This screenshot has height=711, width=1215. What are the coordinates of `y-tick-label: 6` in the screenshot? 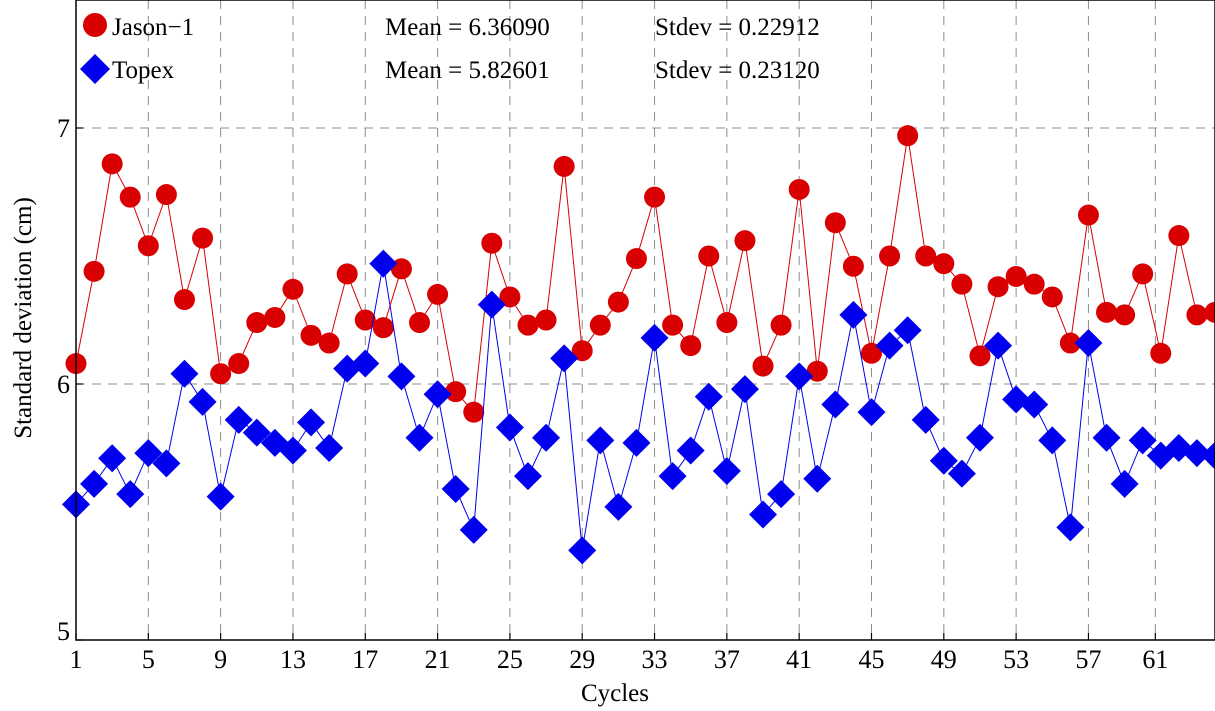 It's located at (63, 384).